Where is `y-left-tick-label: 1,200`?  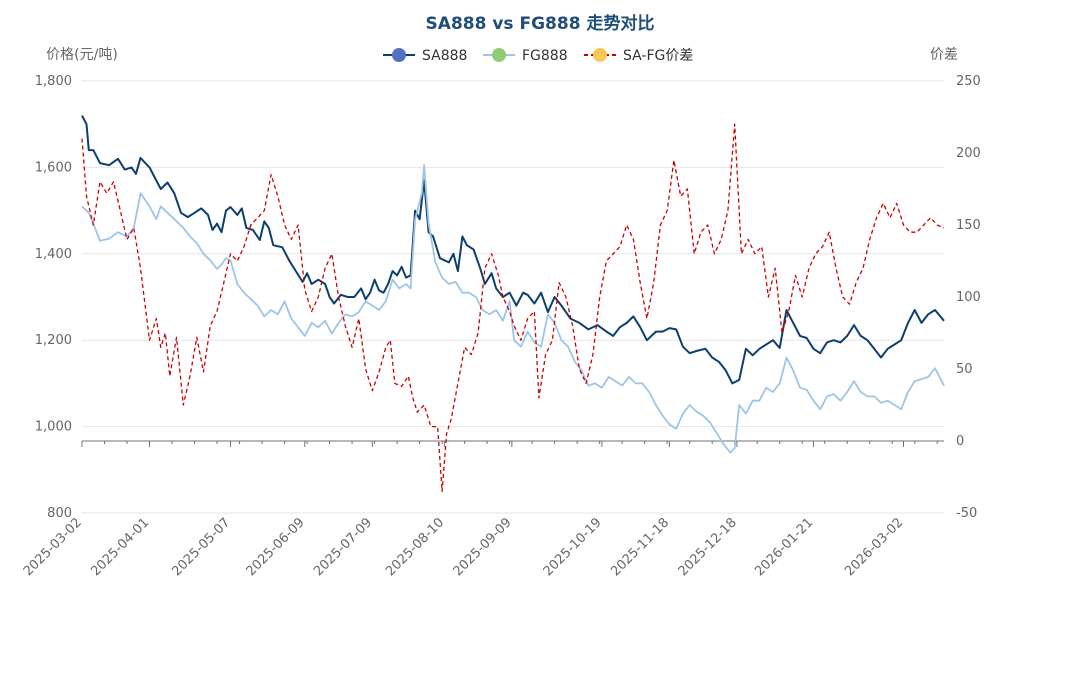
y-left-tick-label: 1,200 is located at coordinates (53, 340).